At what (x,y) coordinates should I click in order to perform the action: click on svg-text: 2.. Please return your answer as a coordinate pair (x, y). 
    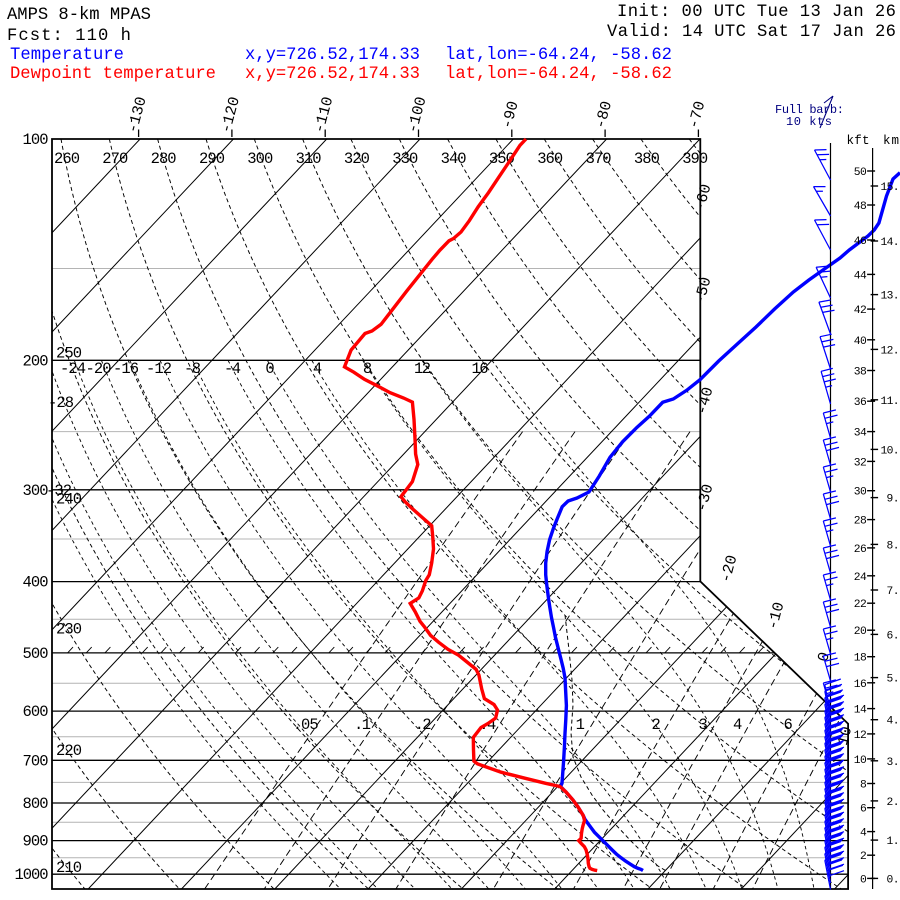
    Looking at the image, I should click on (893, 803).